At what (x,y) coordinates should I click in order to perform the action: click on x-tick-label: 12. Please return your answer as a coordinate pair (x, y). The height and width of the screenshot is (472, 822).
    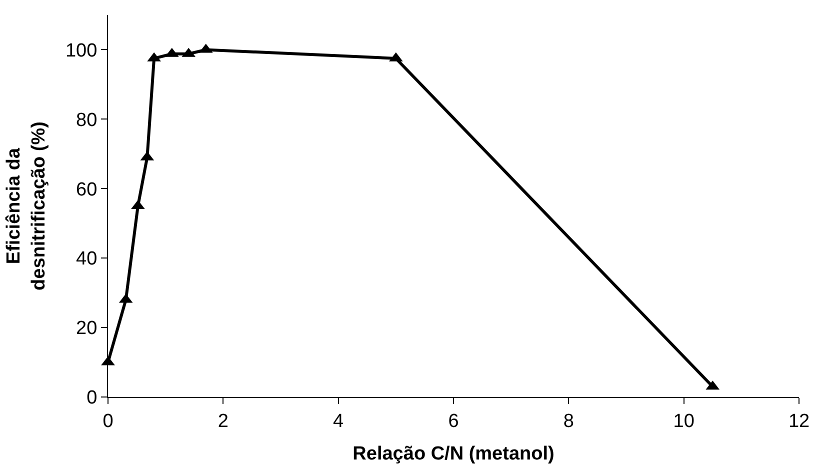
    Looking at the image, I should click on (799, 421).